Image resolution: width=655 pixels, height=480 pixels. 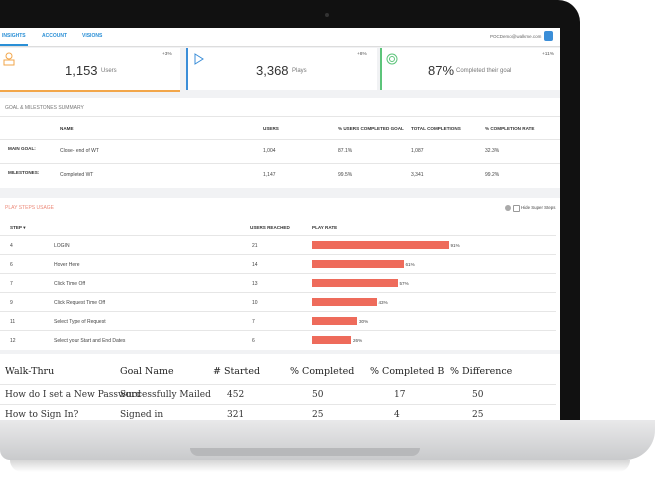 What do you see at coordinates (237, 371) in the screenshot?
I see `column-header: # Started` at bounding box center [237, 371].